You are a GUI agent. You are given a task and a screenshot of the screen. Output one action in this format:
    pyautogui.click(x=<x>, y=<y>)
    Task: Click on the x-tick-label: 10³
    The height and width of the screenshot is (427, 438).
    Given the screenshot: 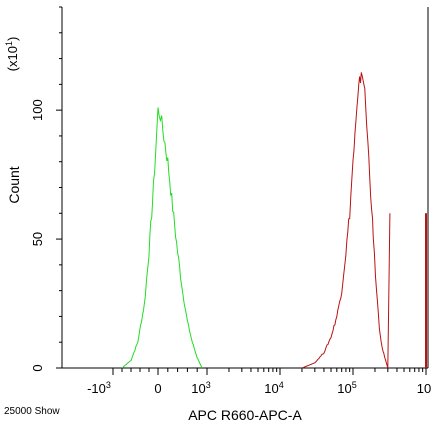 What is the action you would take?
    pyautogui.click(x=200, y=388)
    